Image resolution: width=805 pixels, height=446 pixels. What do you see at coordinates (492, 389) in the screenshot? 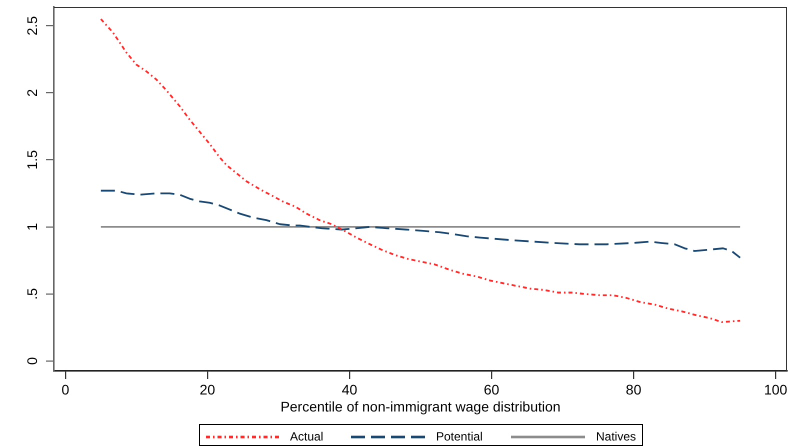
I see `x-tick-label: 60` at bounding box center [492, 389].